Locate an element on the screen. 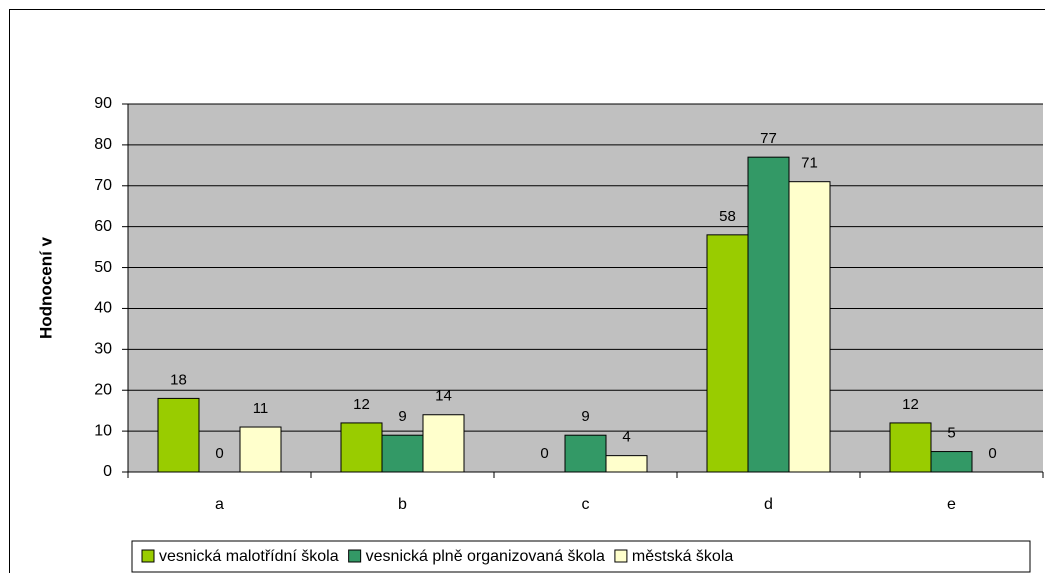 The width and height of the screenshot is (1045, 573). legend-box is located at coordinates (581, 556).